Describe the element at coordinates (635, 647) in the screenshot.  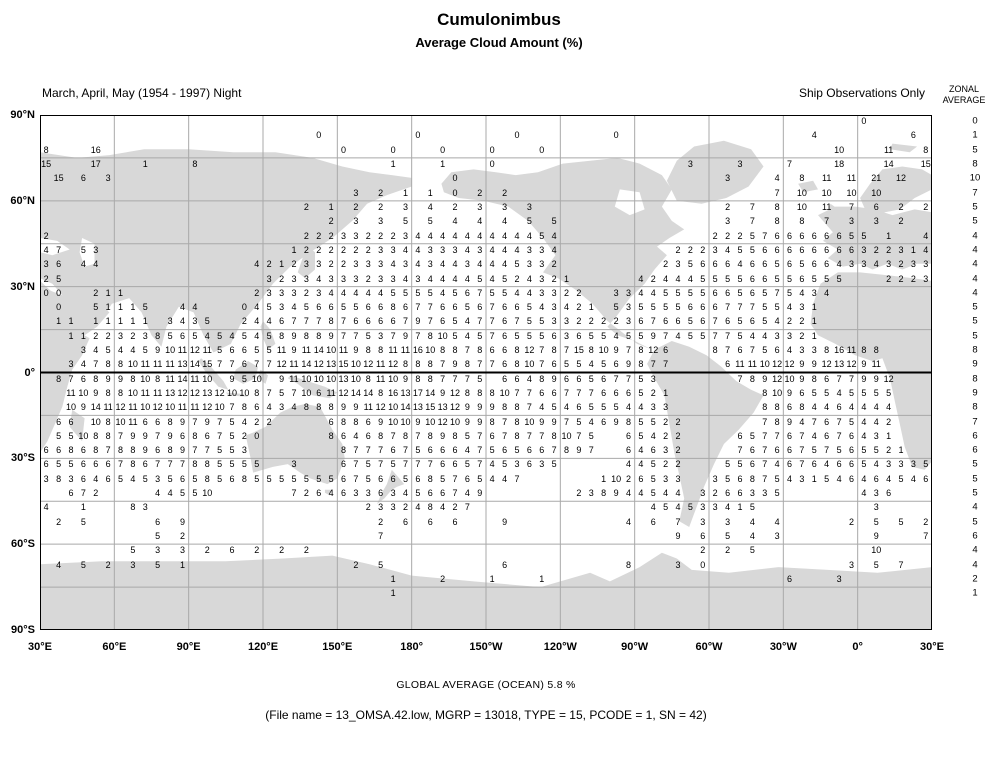
I see `longitude-tick-label: 90°W` at that location.